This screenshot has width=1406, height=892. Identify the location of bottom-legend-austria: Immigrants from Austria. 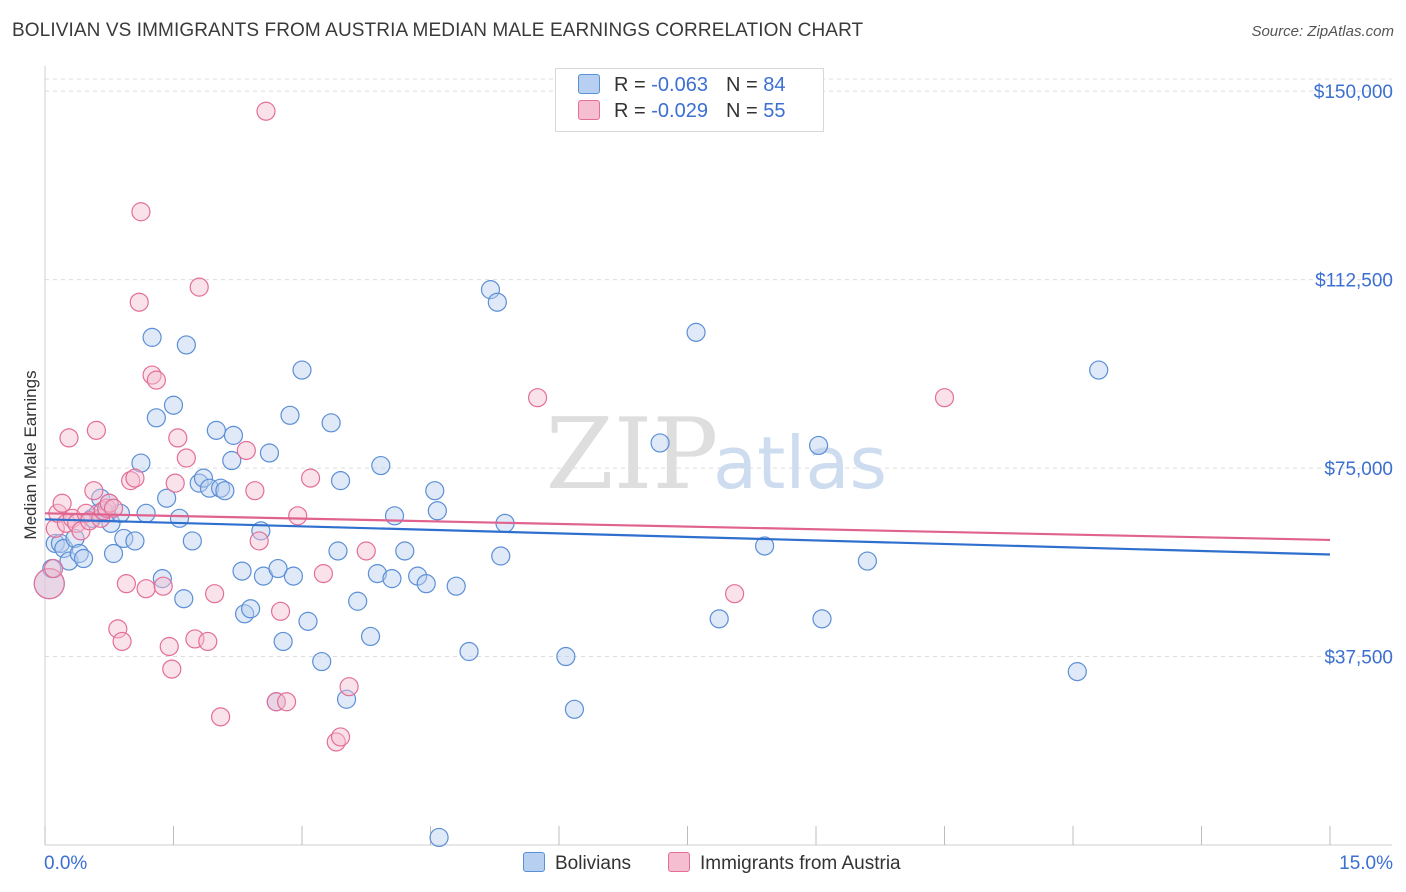
(784, 863).